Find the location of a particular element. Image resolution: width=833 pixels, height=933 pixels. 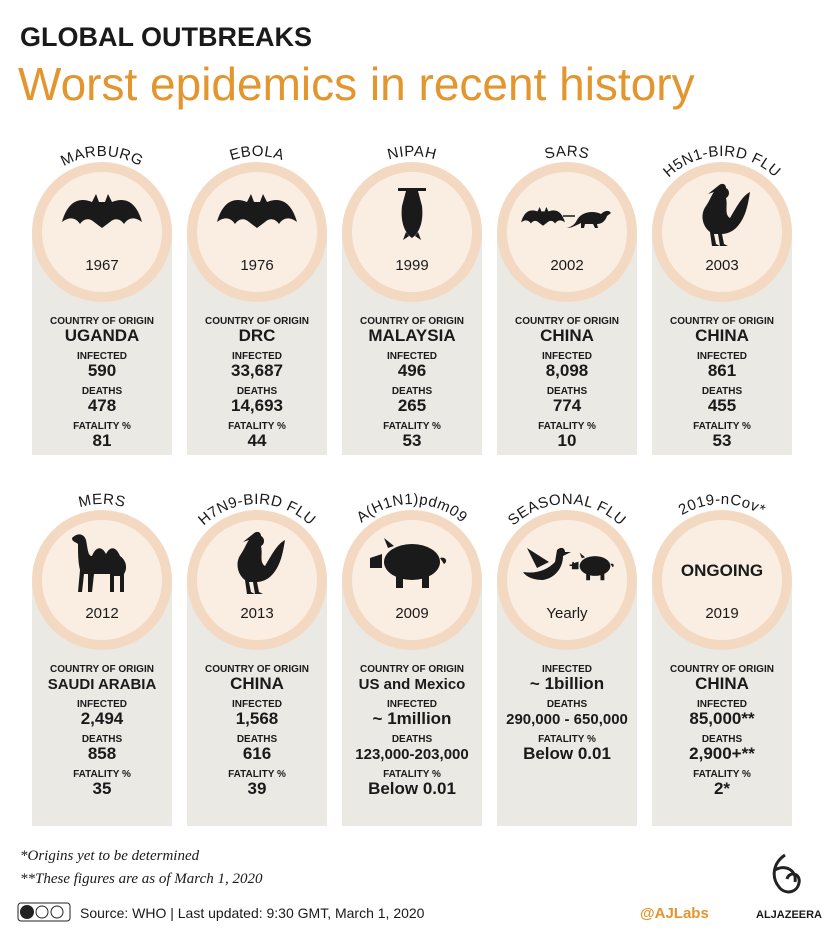

detail-value: 861 is located at coordinates (722, 370).